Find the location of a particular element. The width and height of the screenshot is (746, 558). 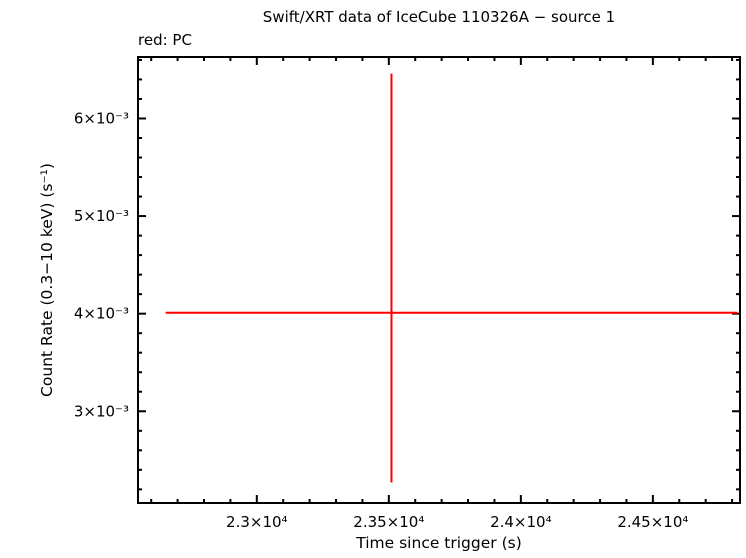

x-tick-label: 2.35×10⁴ is located at coordinates (388, 522).